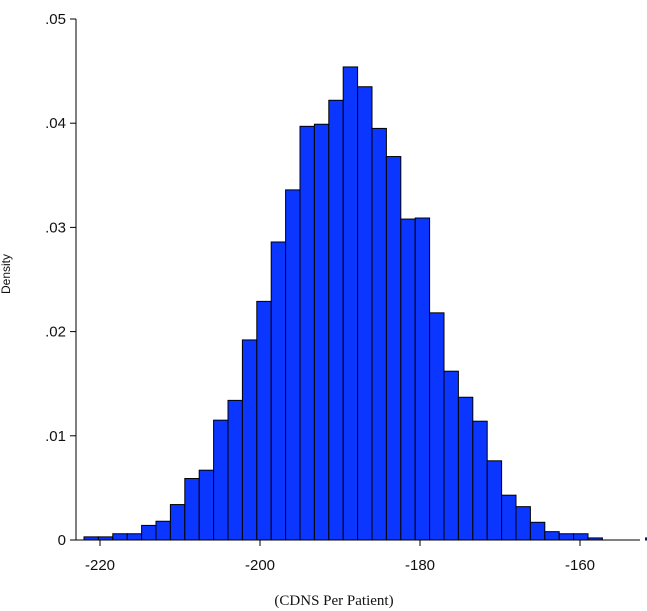 This screenshot has width=647, height=611. I want to click on y-tick-label: .03, so click(55, 227).